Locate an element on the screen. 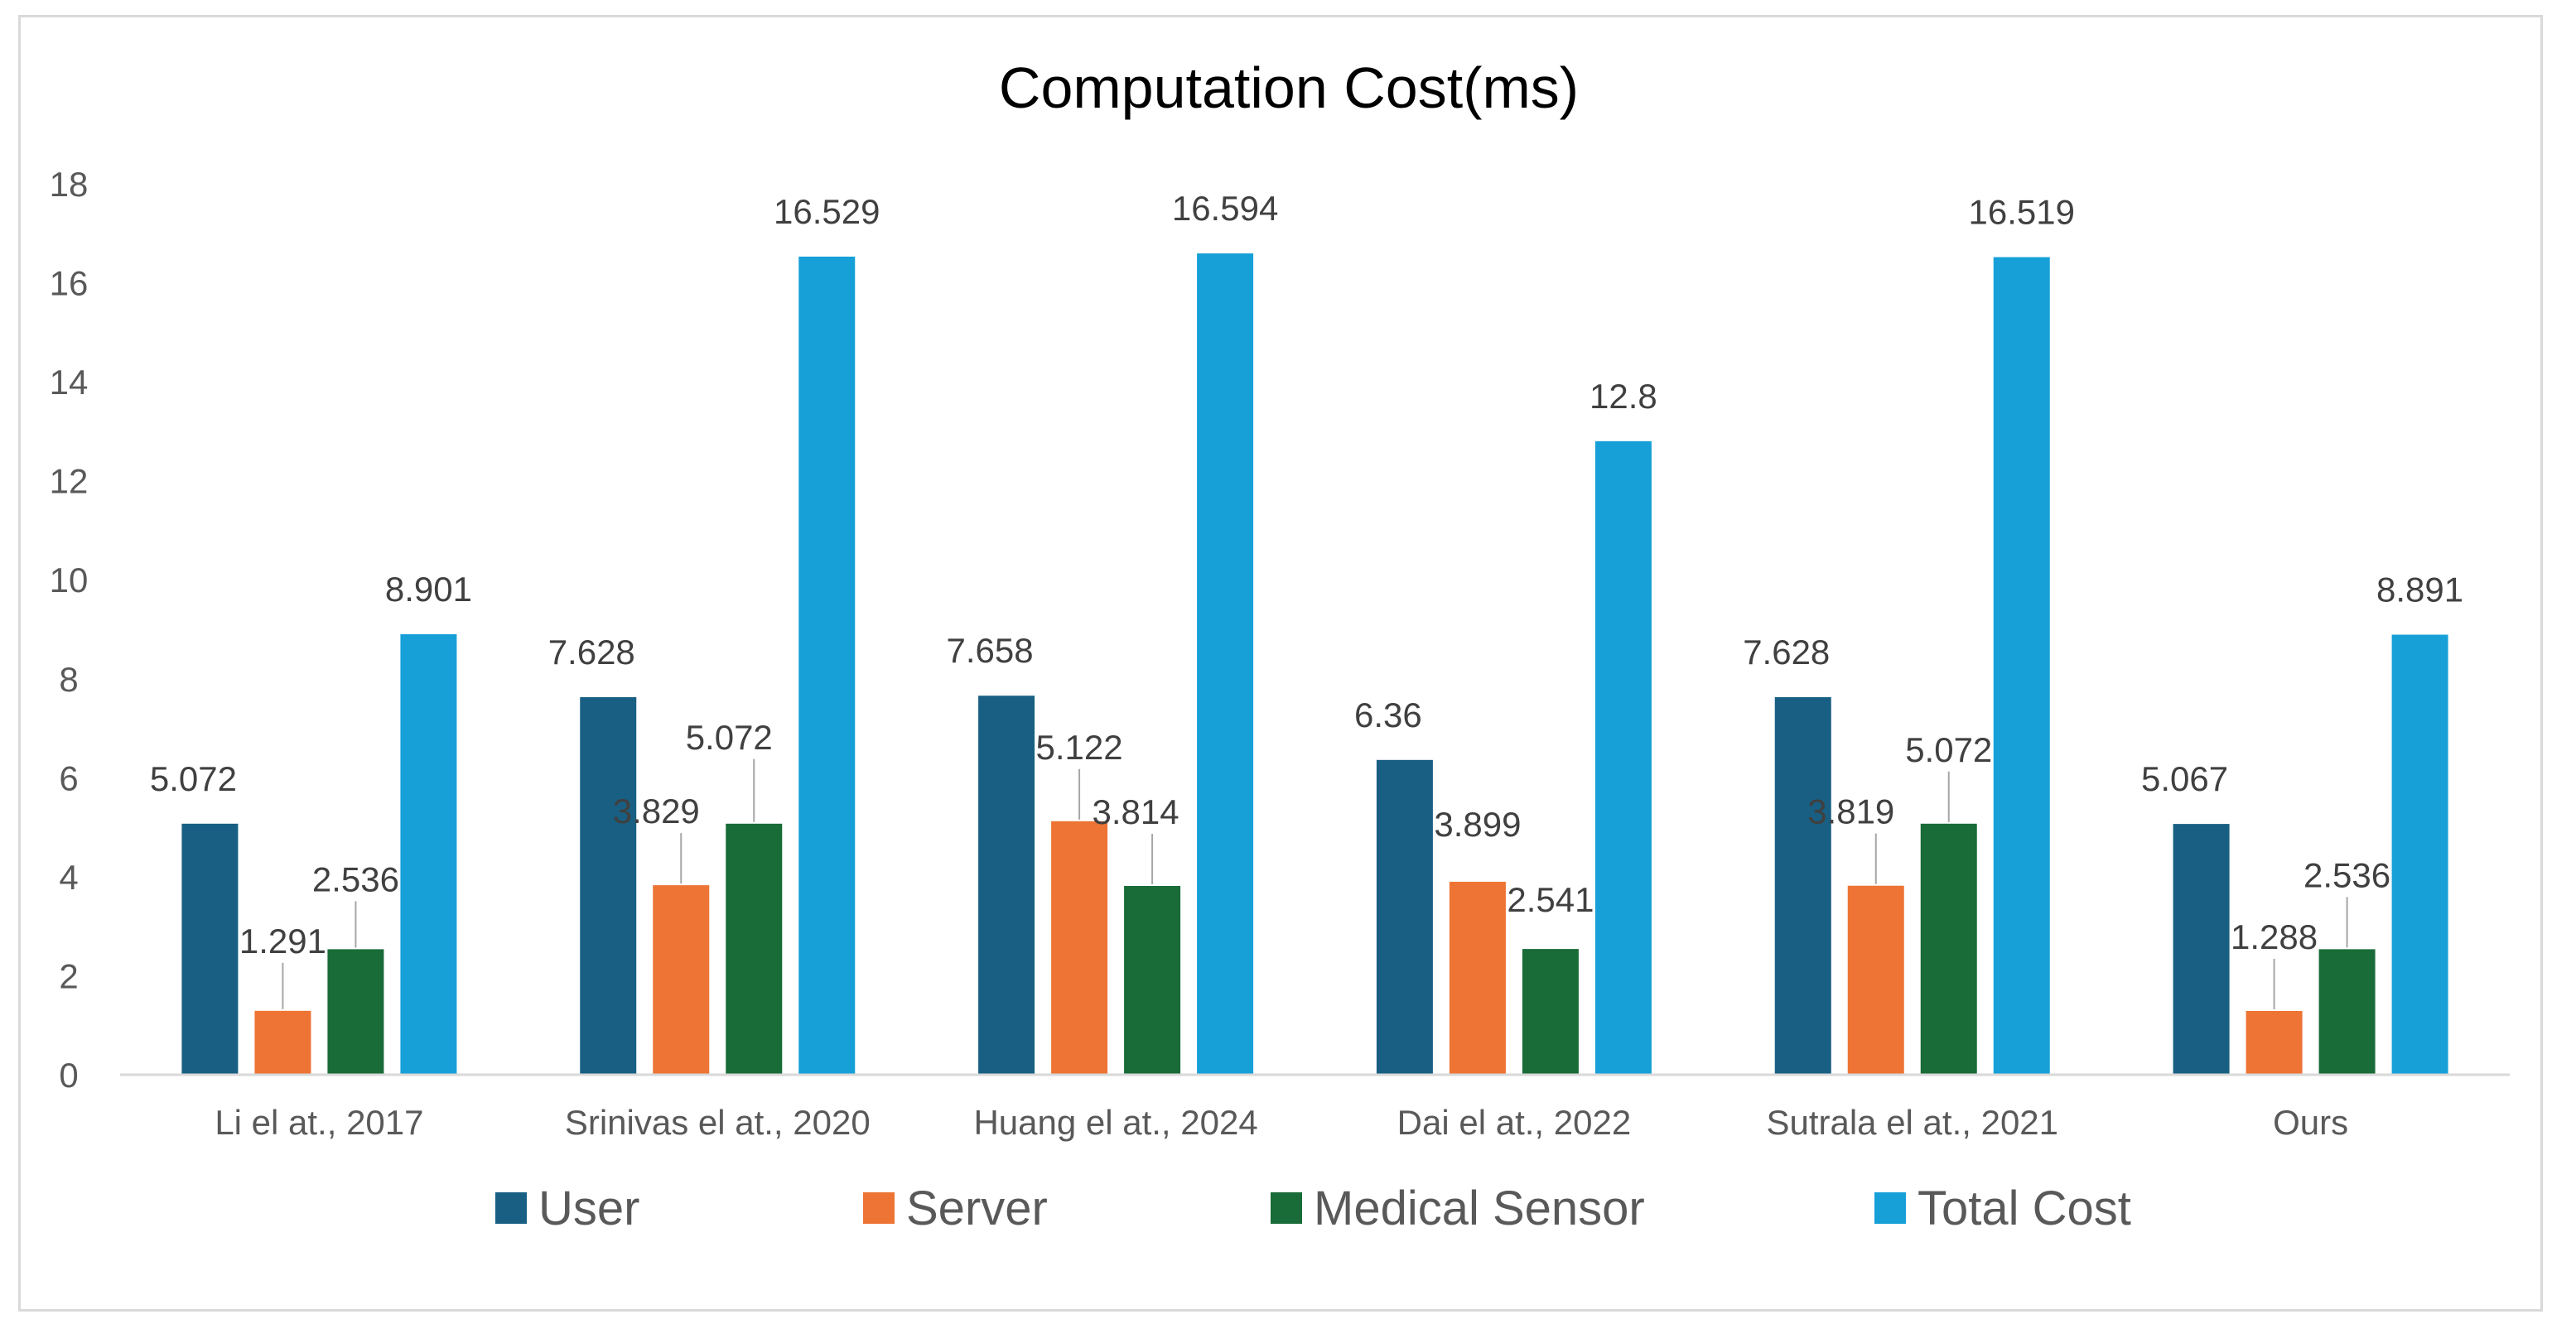  y-tick-label: 16 is located at coordinates (69, 283).